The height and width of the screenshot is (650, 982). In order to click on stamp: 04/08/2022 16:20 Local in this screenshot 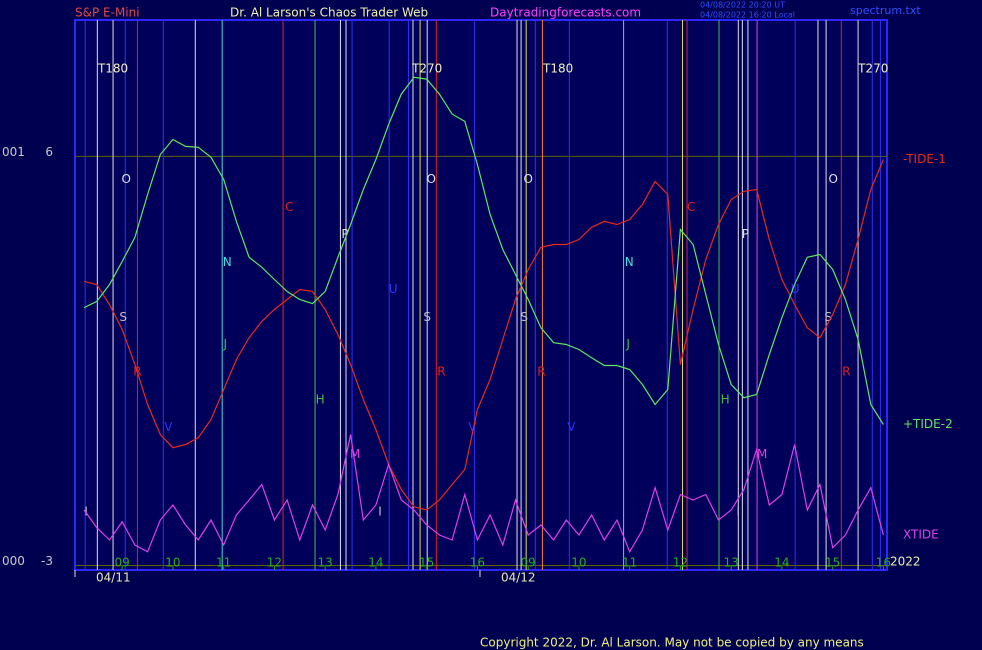, I will do `click(747, 15)`.